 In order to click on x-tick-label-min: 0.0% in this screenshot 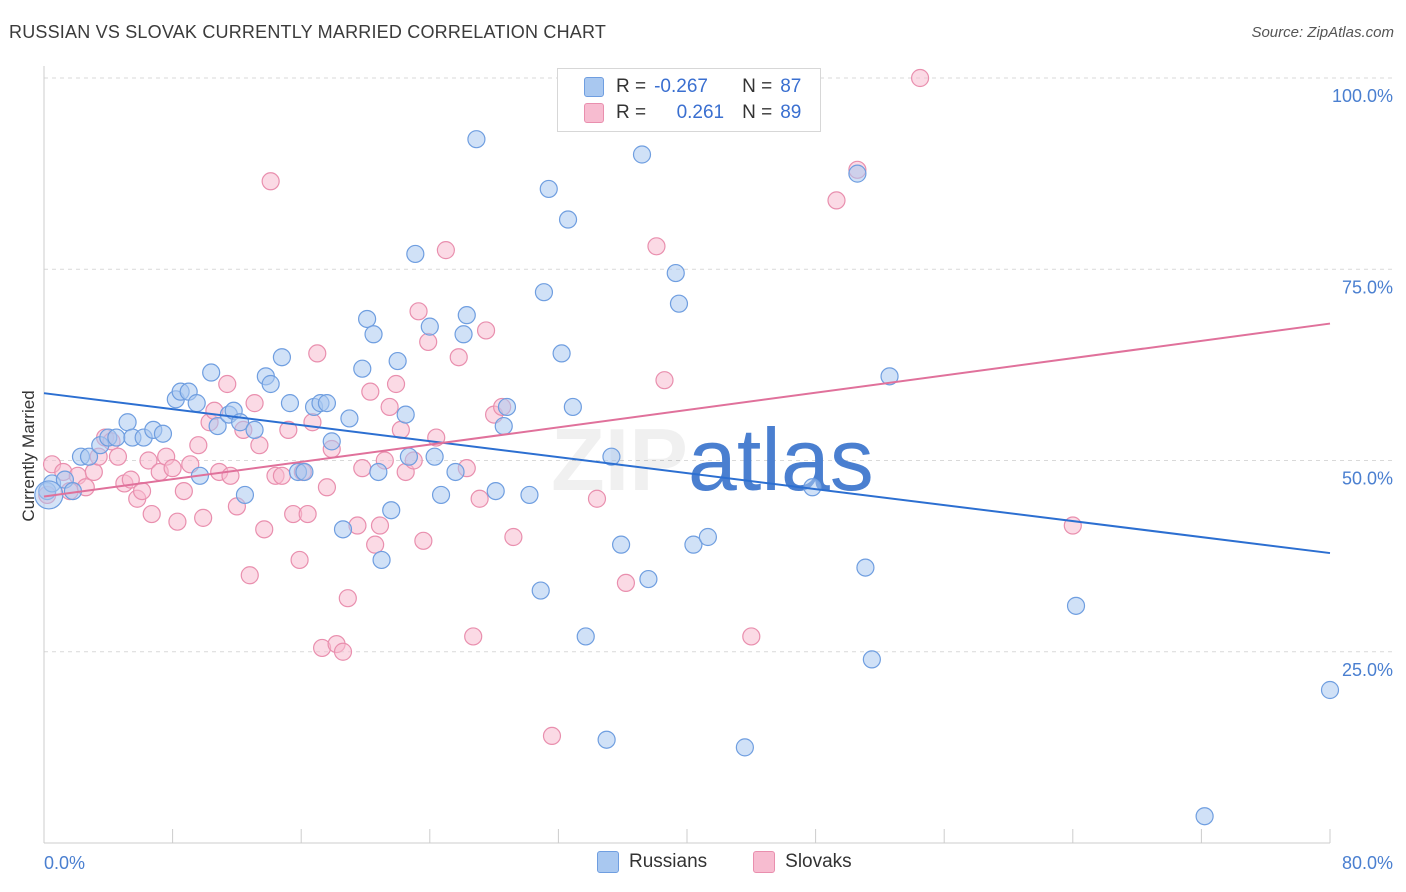, I will do `click(64, 863)`.